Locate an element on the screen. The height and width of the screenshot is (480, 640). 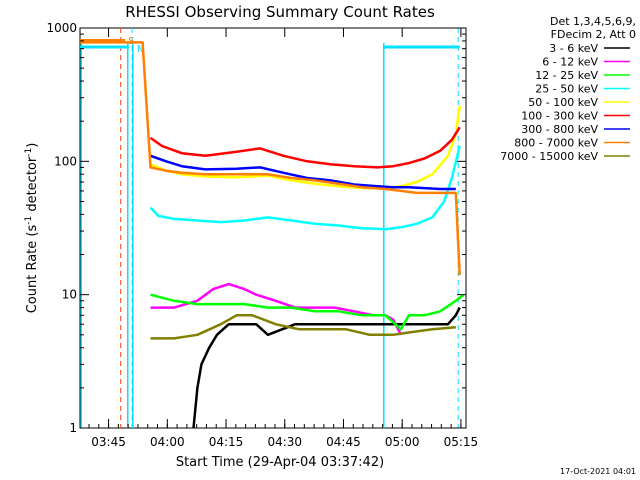
x-tick-label: 04:30 is located at coordinates (284, 442).